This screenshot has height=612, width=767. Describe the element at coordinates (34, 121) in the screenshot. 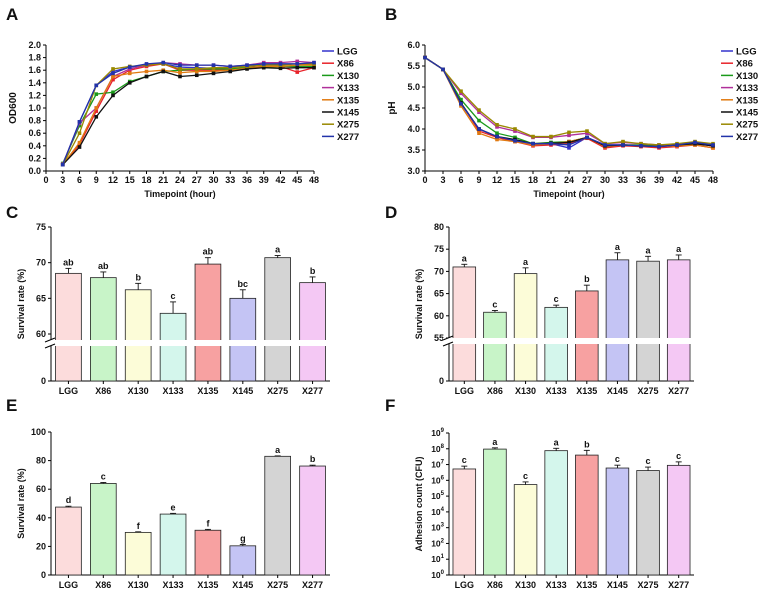

I see `y-tick-label: 0.8` at that location.